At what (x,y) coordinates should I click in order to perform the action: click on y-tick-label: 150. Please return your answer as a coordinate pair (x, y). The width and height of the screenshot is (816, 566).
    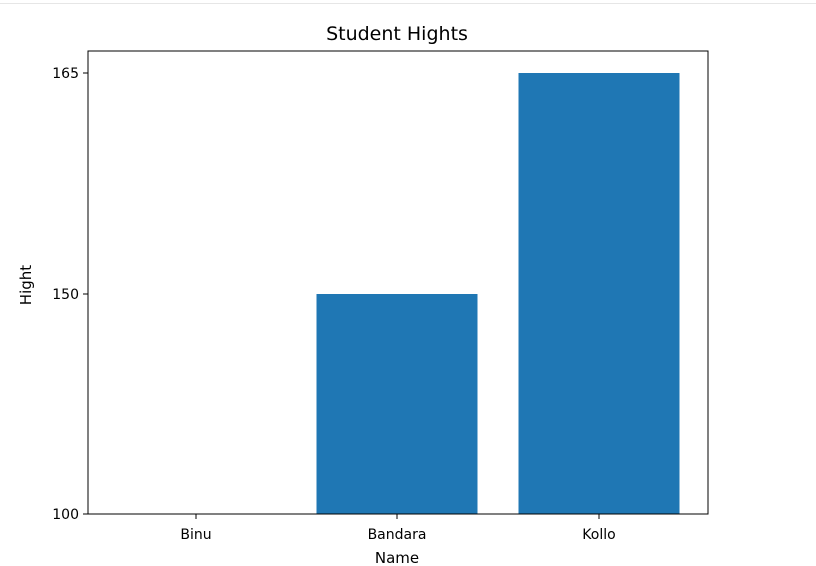
    Looking at the image, I should click on (65, 295).